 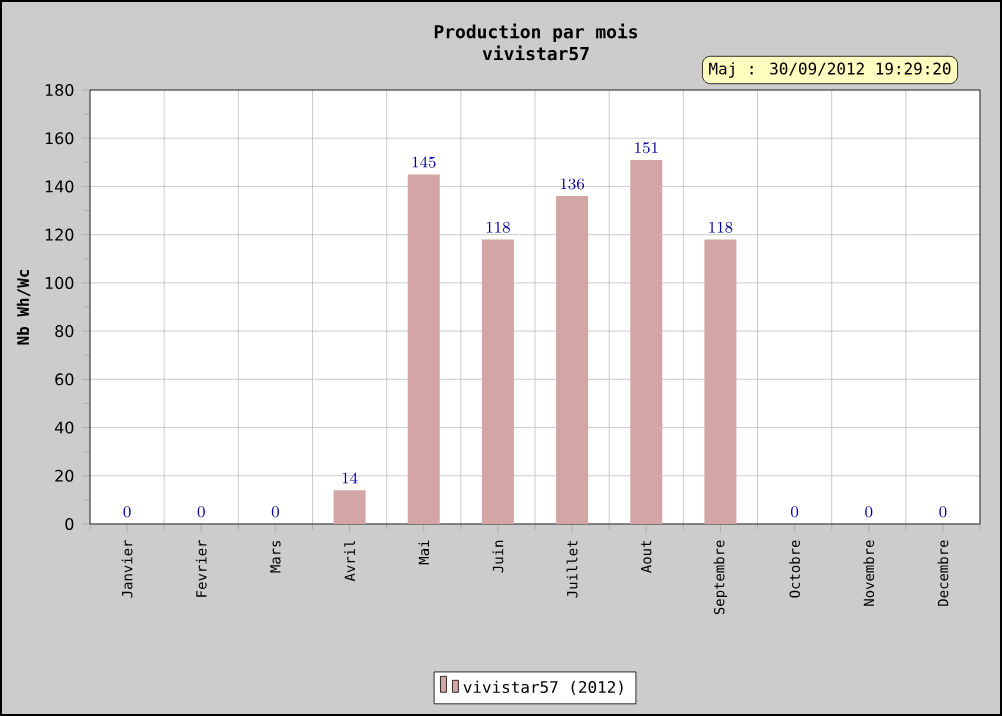 I want to click on chart-title: Production par mois vivistar57, so click(x=536, y=42).